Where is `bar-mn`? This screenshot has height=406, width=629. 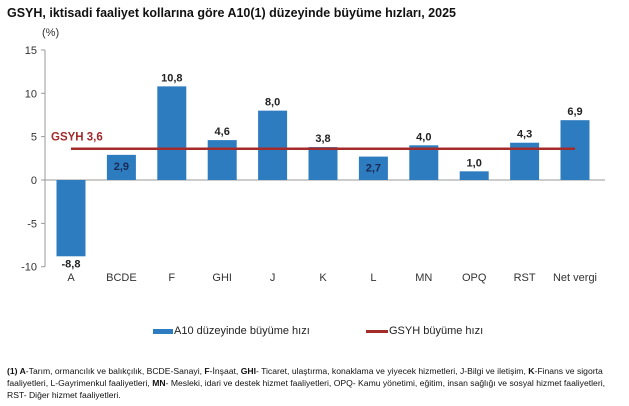 bar-mn is located at coordinates (424, 162).